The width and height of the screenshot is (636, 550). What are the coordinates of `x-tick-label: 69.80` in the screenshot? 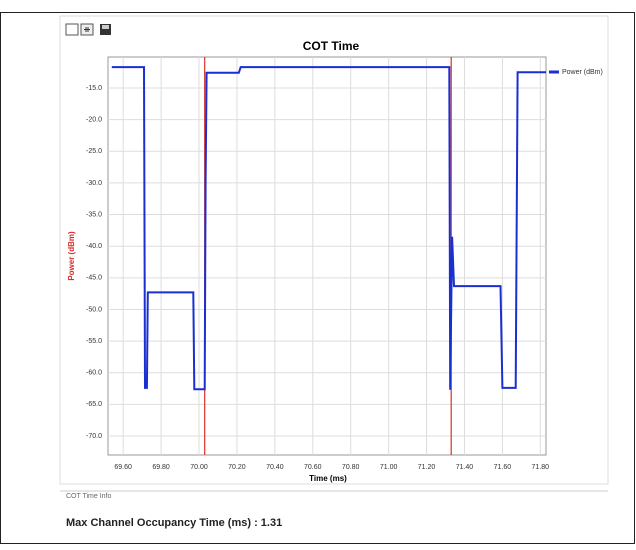 It's located at (161, 467).